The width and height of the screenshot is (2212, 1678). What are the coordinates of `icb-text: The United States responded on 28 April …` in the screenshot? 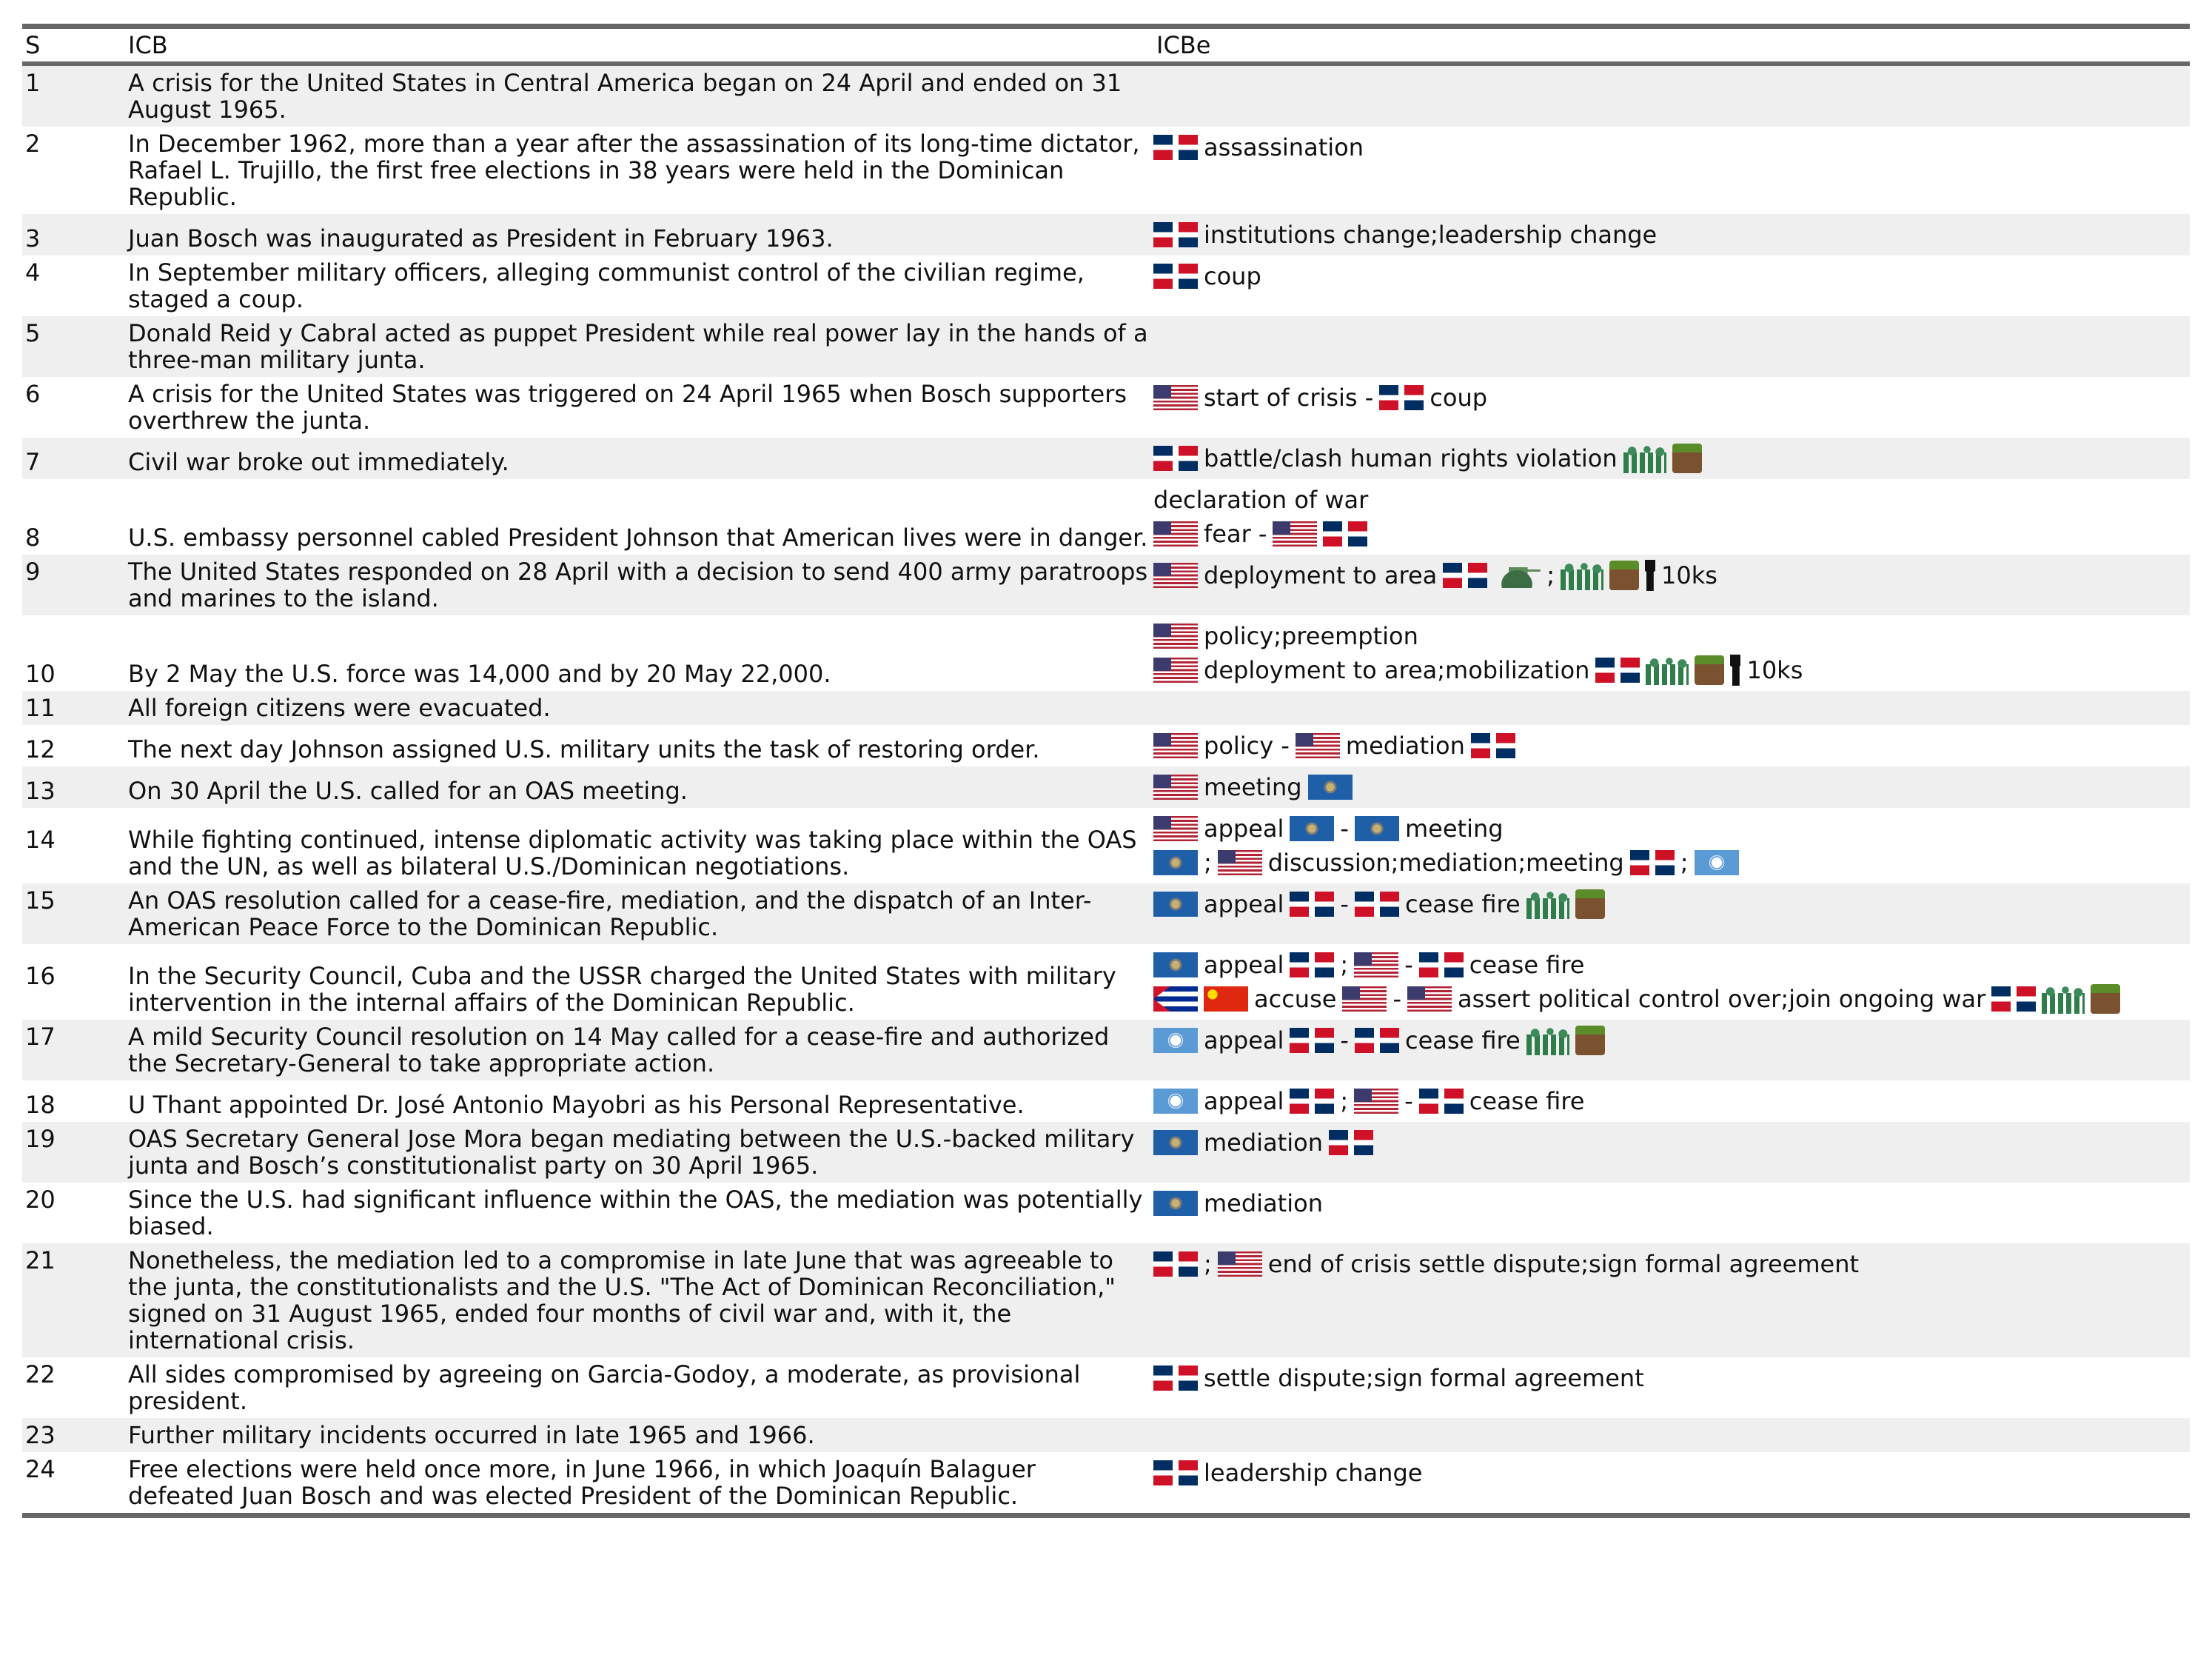 It's located at (638, 585).